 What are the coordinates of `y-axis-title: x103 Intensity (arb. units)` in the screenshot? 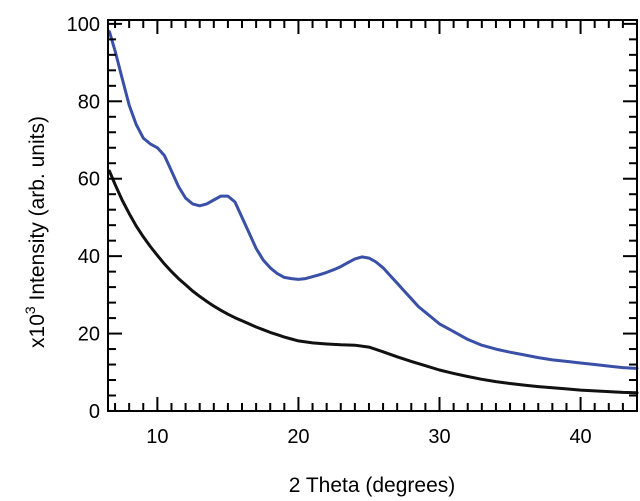 It's located at (35, 232).